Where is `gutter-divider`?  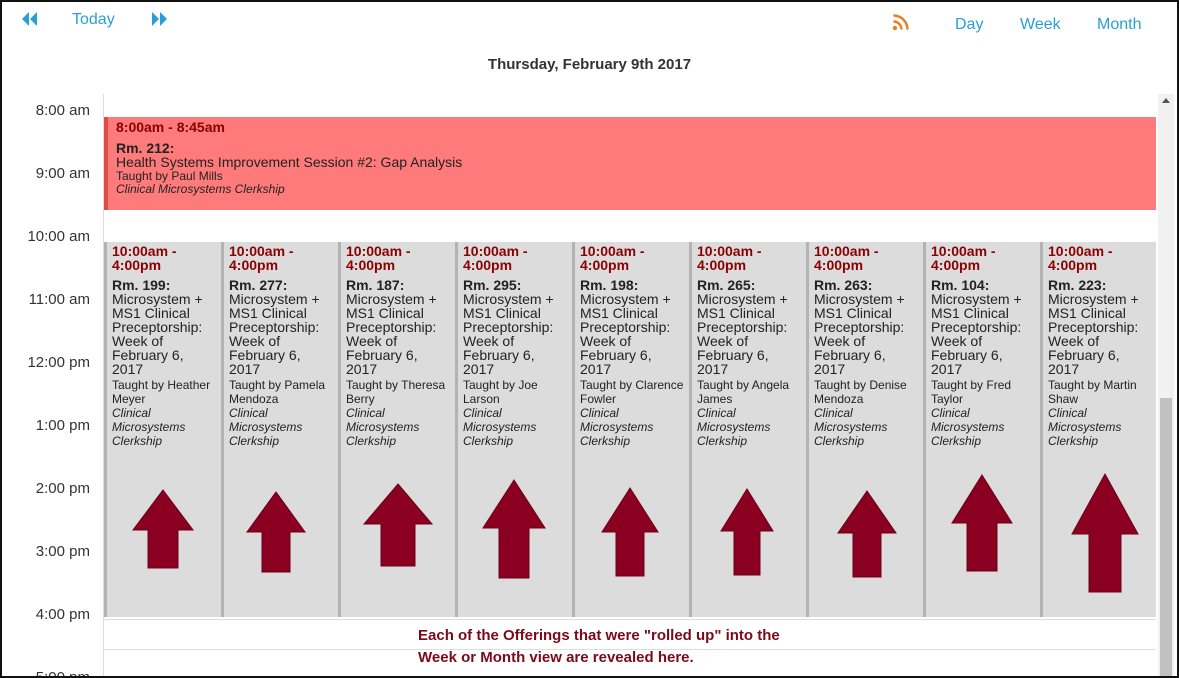 gutter-divider is located at coordinates (103, 385).